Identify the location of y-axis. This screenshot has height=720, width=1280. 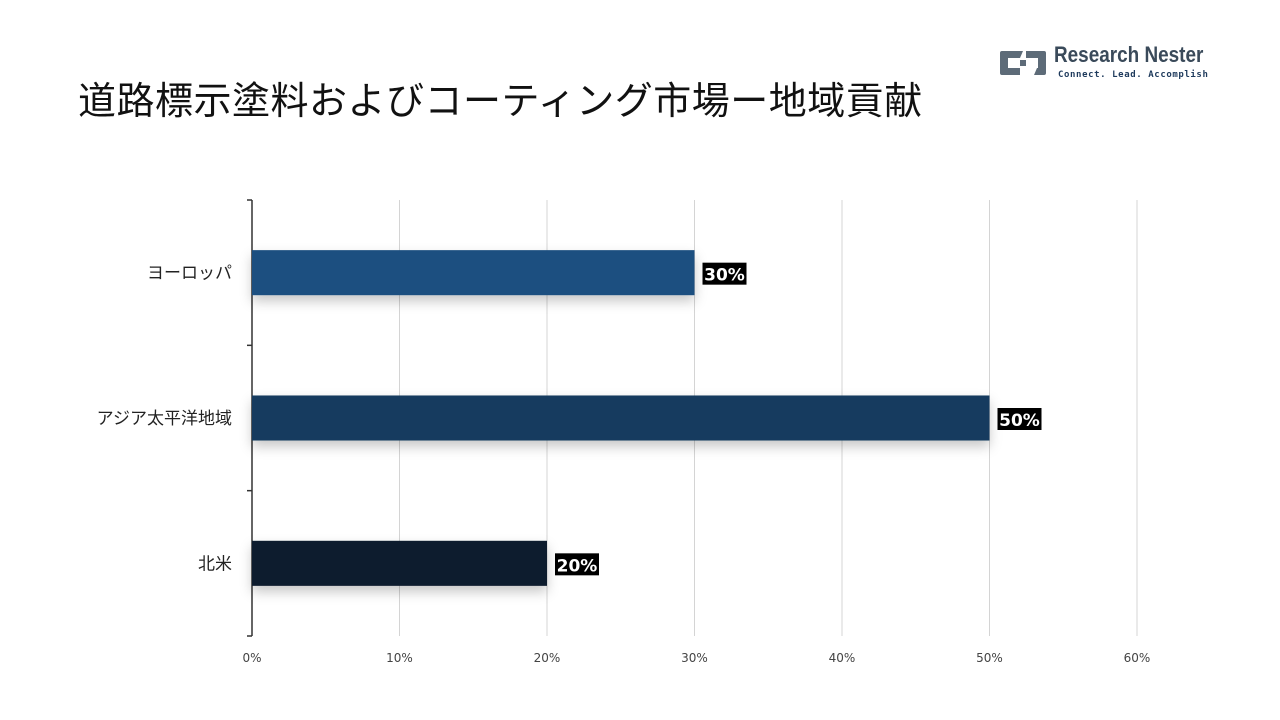
(250, 418).